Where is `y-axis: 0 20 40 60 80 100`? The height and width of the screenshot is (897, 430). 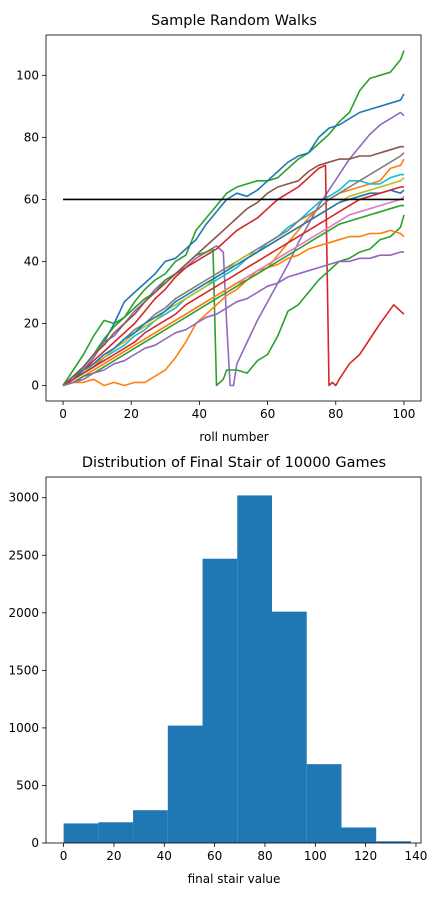
y-axis: 0 20 40 60 80 100 is located at coordinates (31, 230).